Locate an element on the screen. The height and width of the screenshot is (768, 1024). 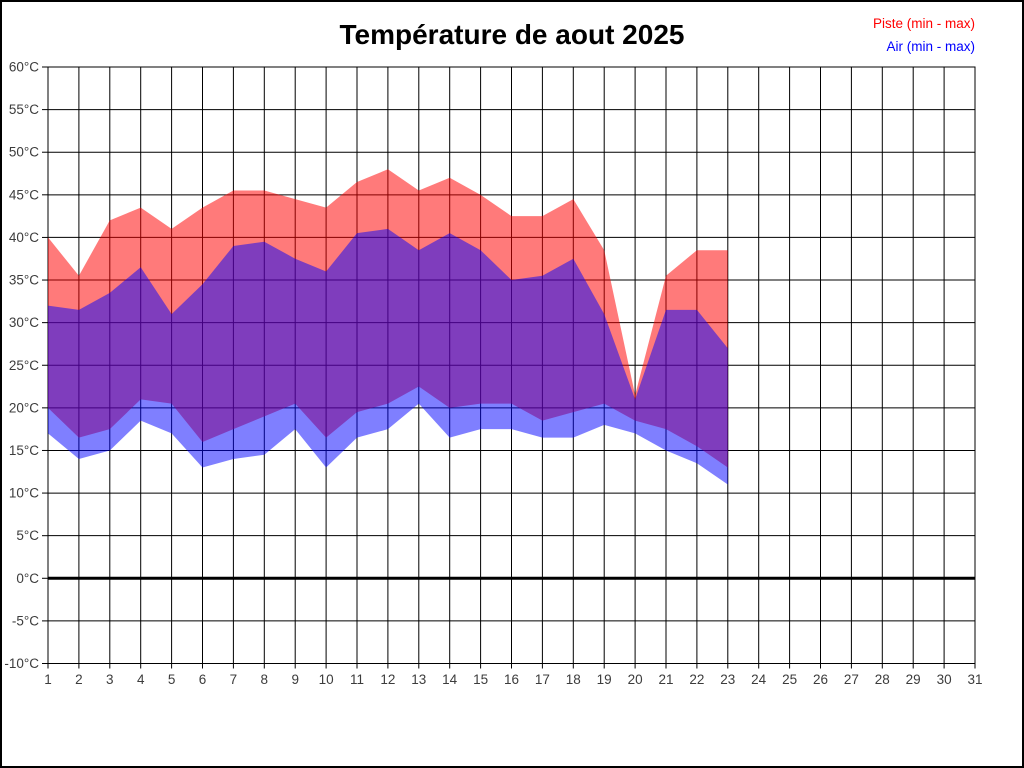
legend-item-air: Air (min - max) is located at coordinates (931, 46).